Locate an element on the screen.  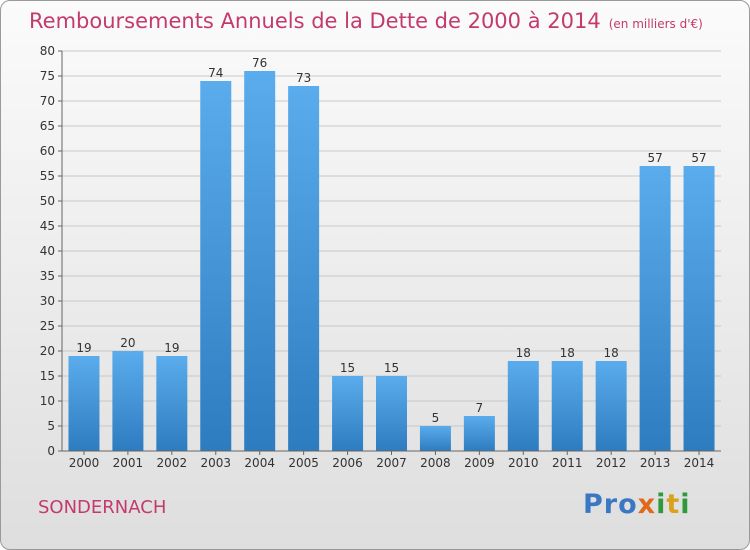
x-tick-label: 2014 is located at coordinates (699, 463).